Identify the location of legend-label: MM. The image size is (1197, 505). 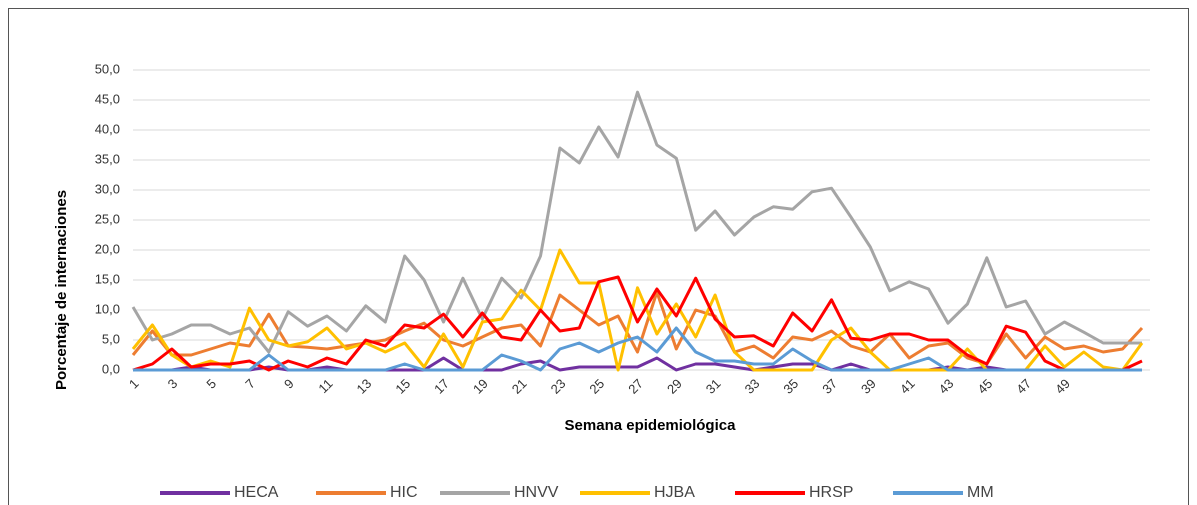
(980, 492).